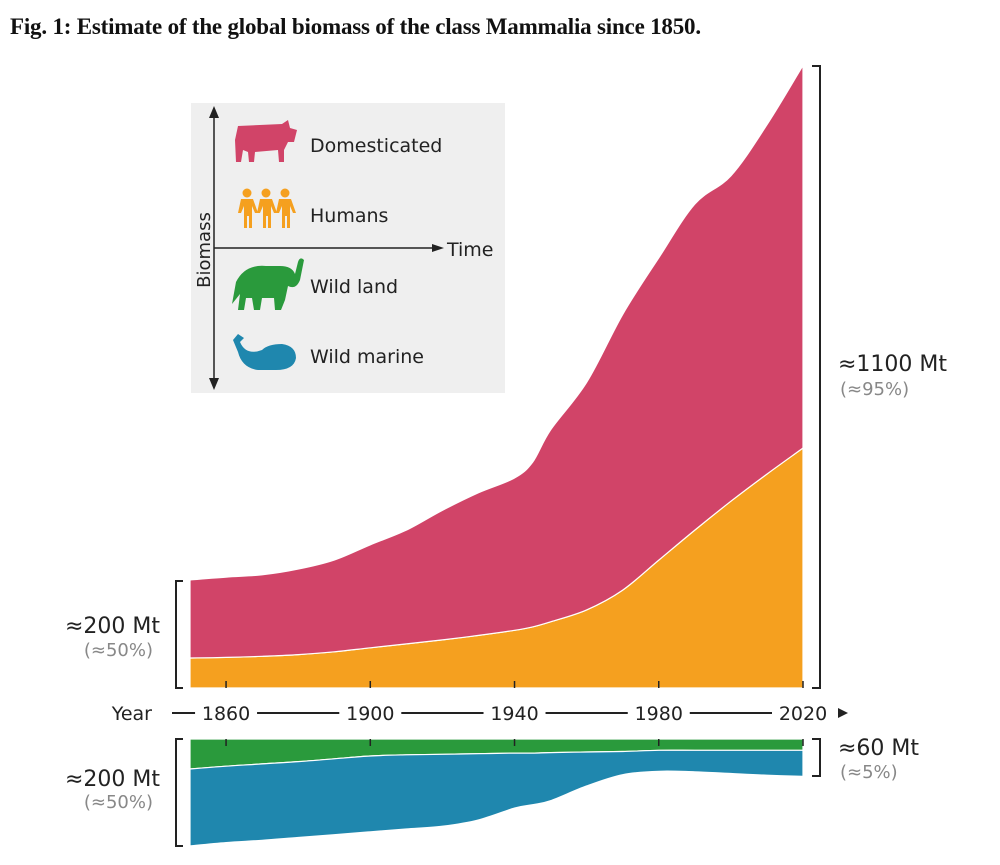  What do you see at coordinates (268, 284) in the screenshot?
I see `elephant-icon` at bounding box center [268, 284].